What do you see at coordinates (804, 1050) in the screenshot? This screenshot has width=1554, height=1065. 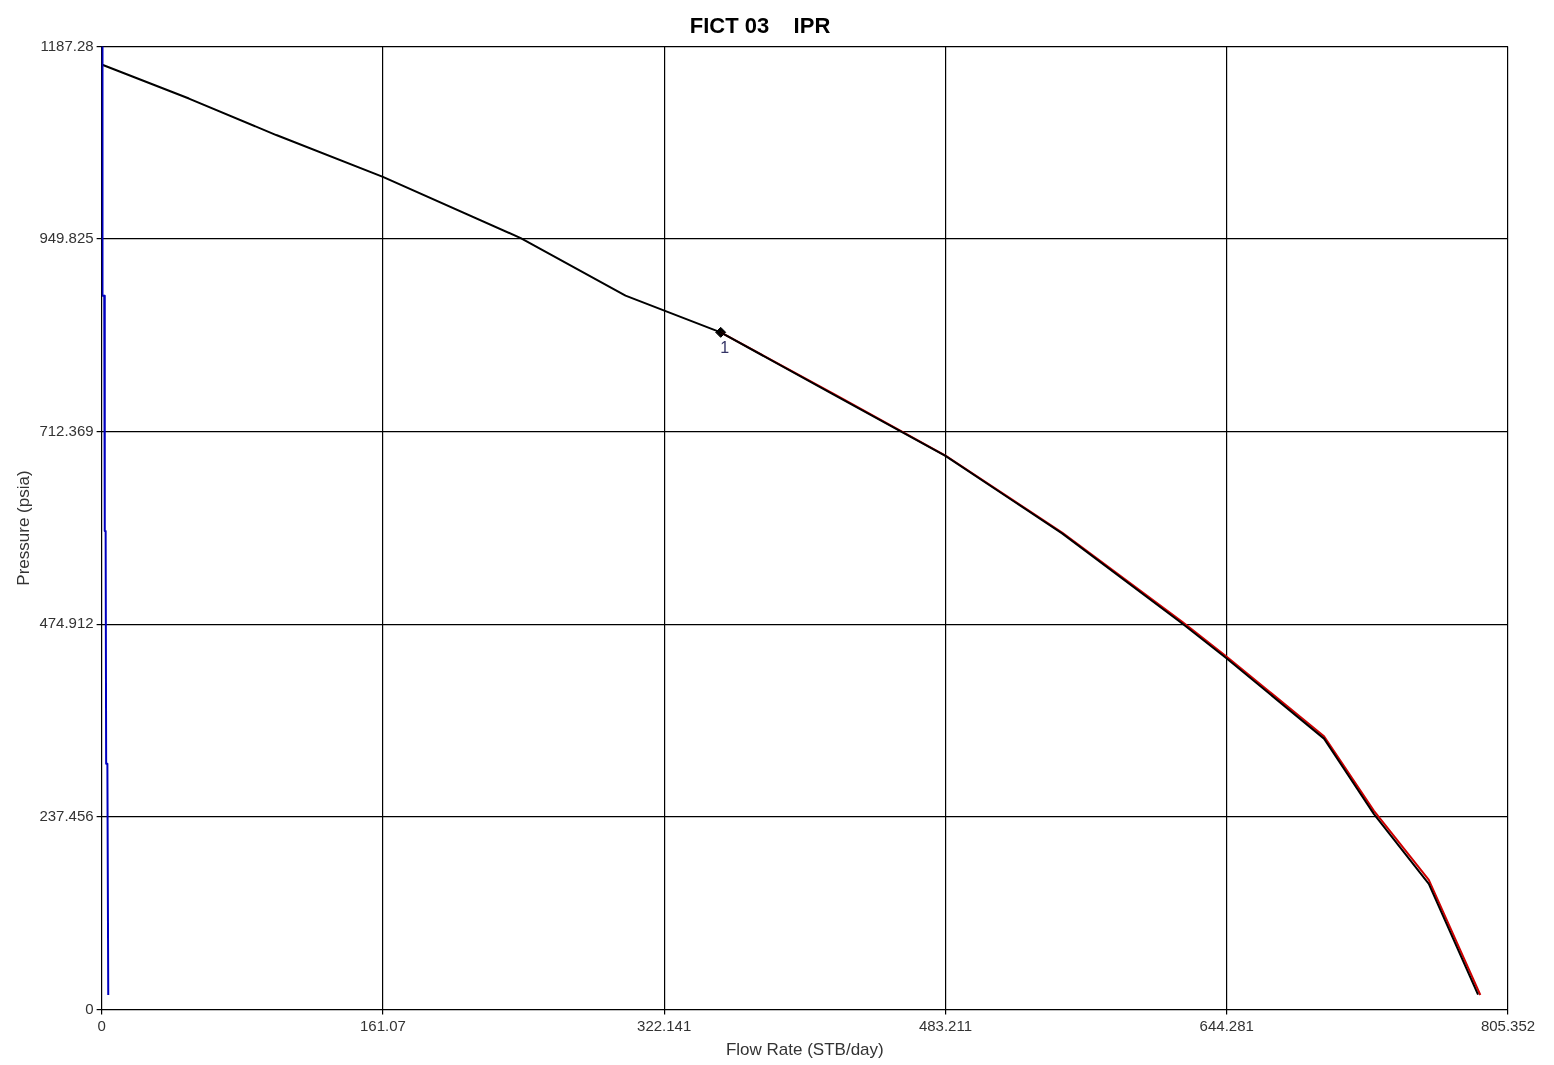 I see `x-axis-title: Flow Rate (STB/day)` at bounding box center [804, 1050].